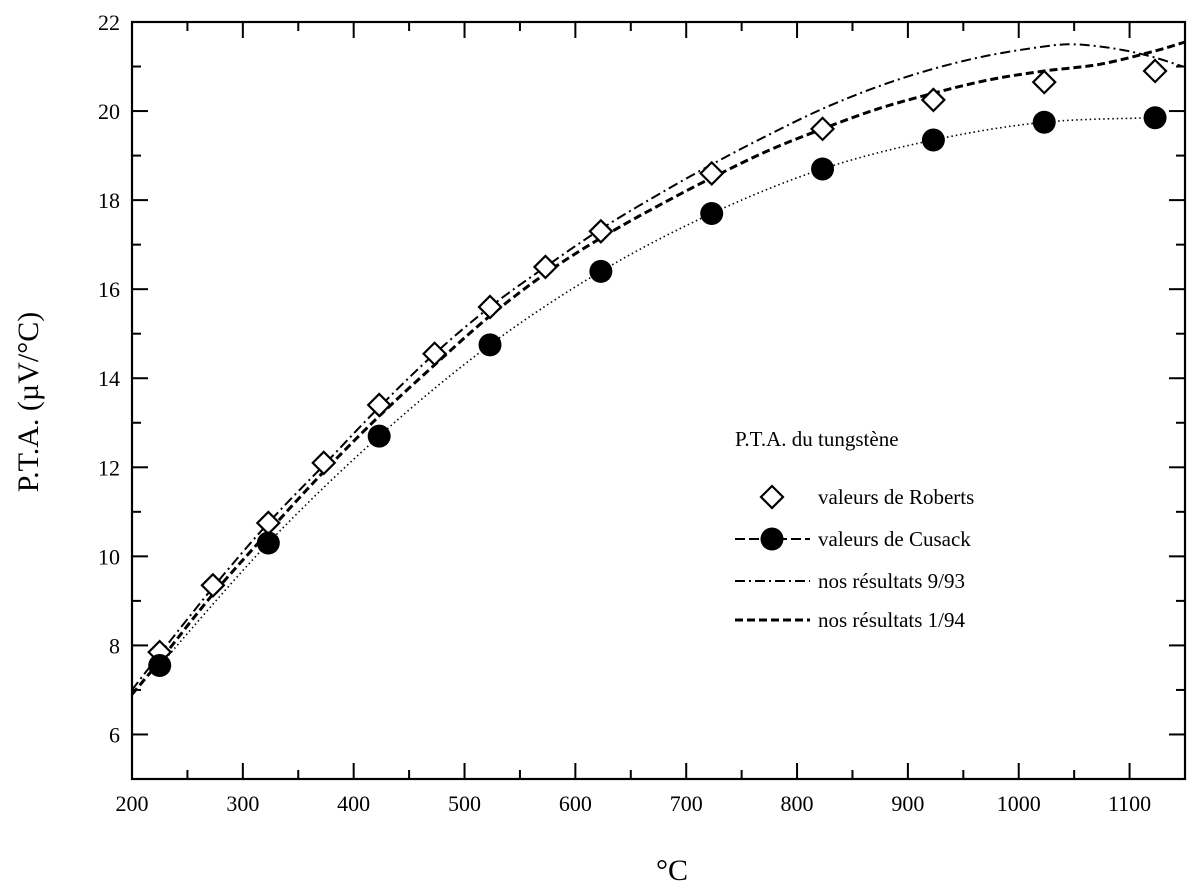  I want to click on y-tick-label: 14, so click(109, 378).